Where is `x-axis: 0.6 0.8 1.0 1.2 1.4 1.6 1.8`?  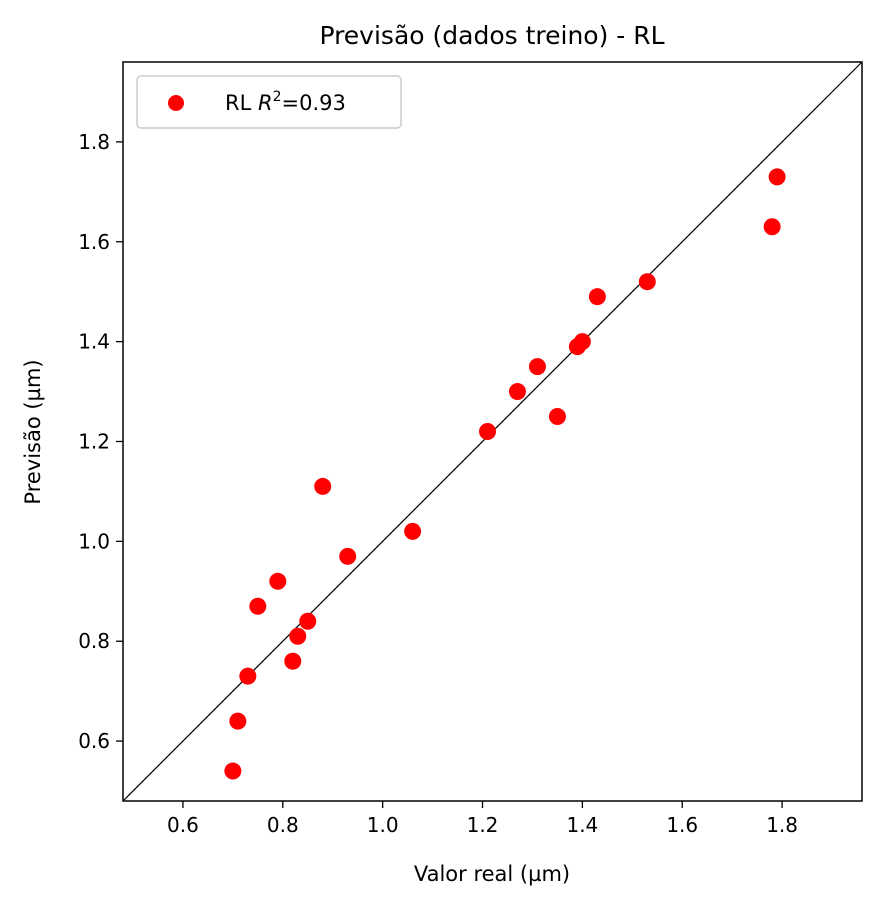
x-axis: 0.6 0.8 1.0 1.2 1.4 1.6 1.8 is located at coordinates (482, 819).